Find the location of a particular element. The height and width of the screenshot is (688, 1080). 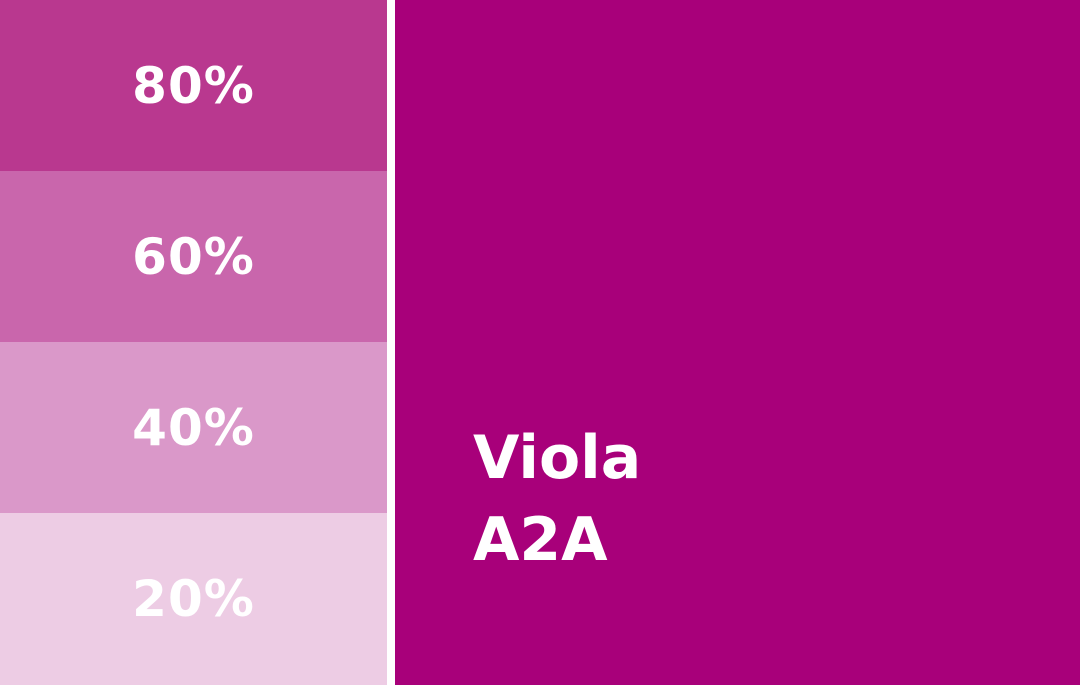

swatch-label: 20% is located at coordinates (193, 599).